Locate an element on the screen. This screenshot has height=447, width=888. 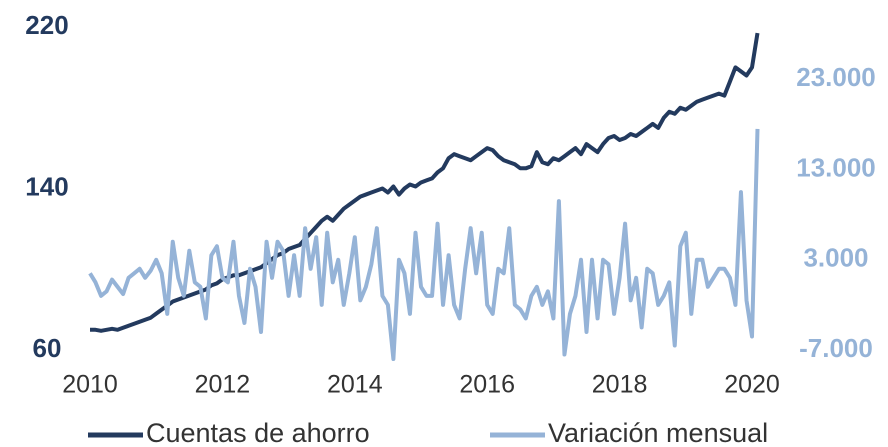
x-tick-label: 2014 is located at coordinates (355, 385).